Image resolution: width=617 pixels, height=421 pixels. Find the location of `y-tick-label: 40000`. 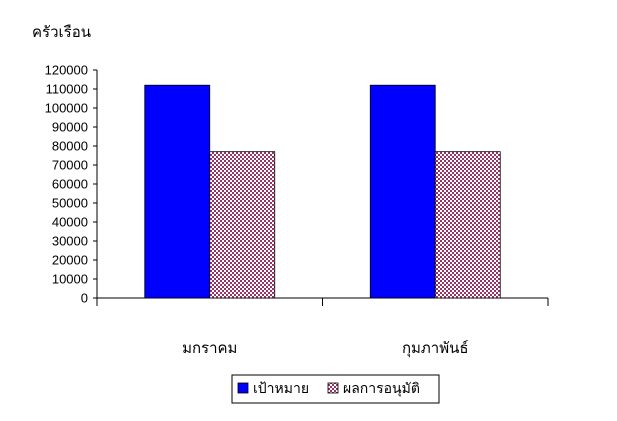

y-tick-label: 40000 is located at coordinates (70, 222).